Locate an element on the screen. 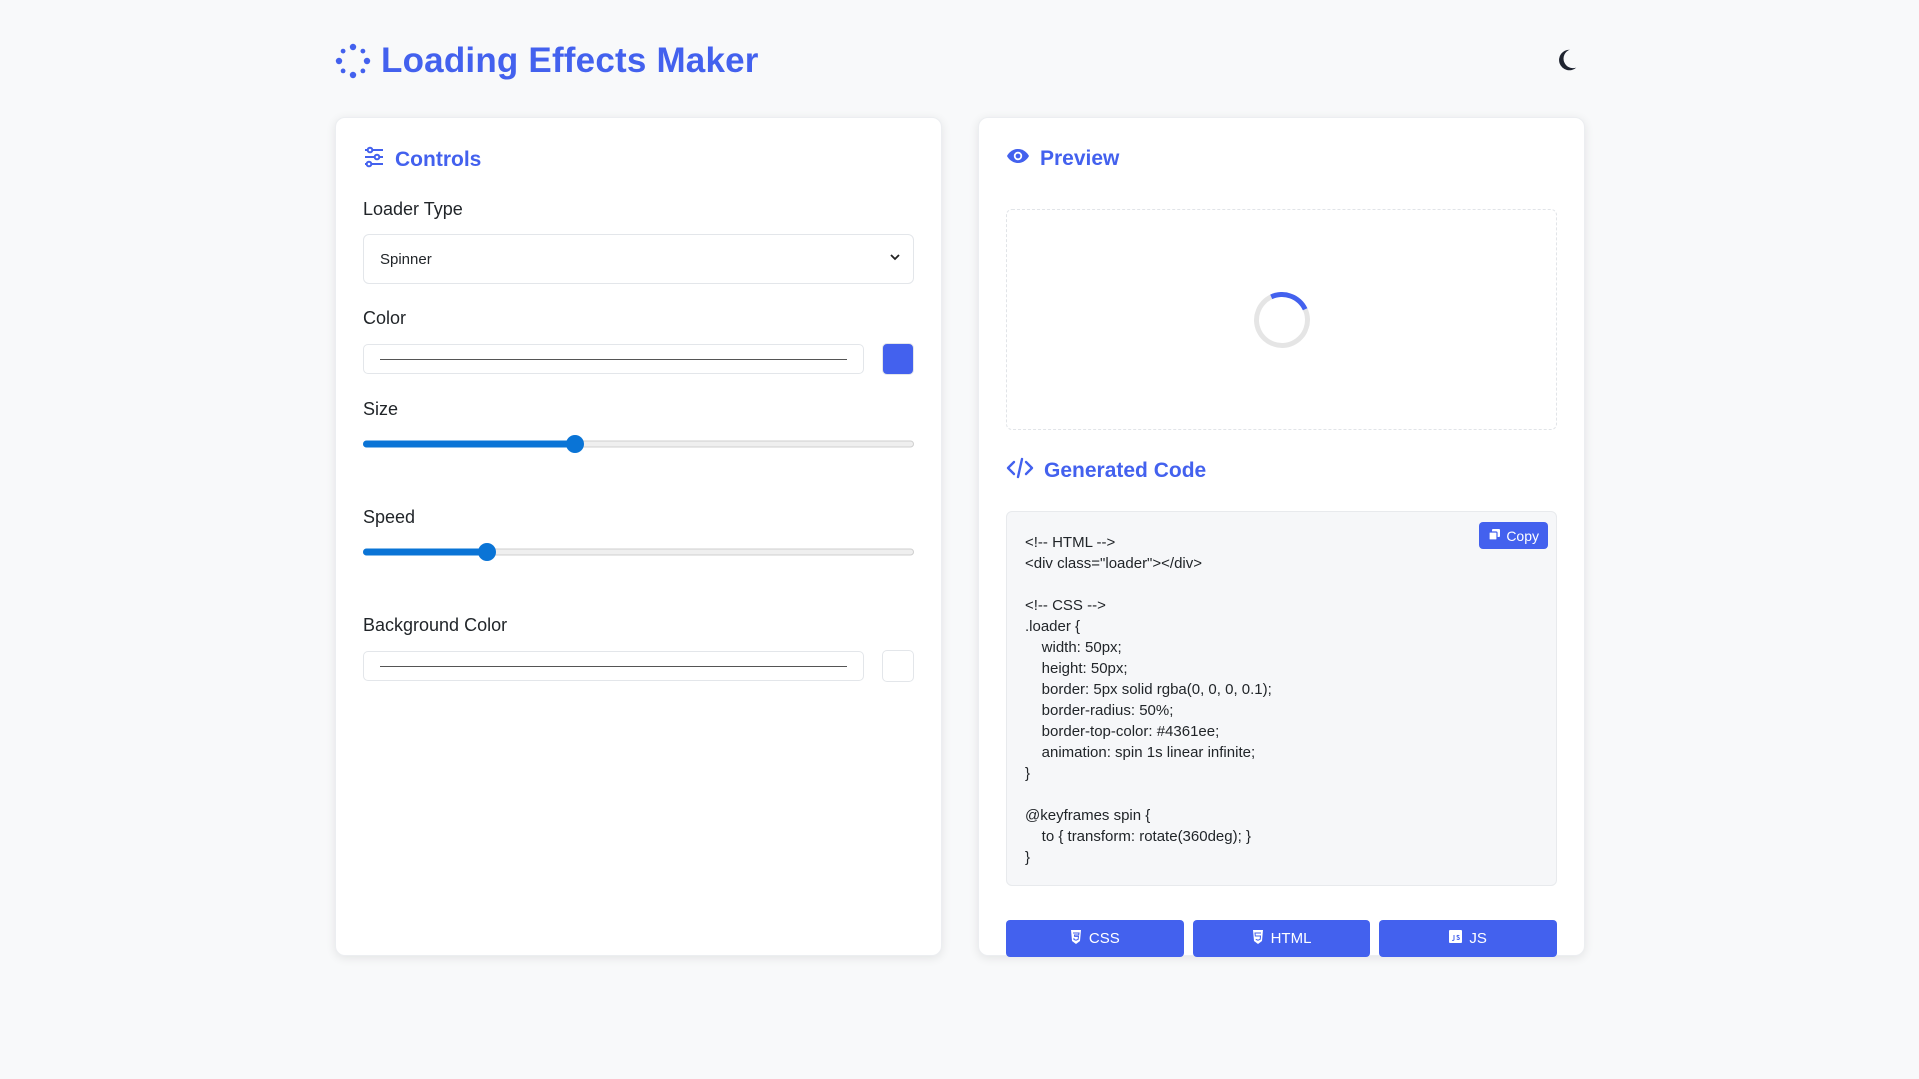 The image size is (1919, 1079). eye-icon is located at coordinates (1018, 159).